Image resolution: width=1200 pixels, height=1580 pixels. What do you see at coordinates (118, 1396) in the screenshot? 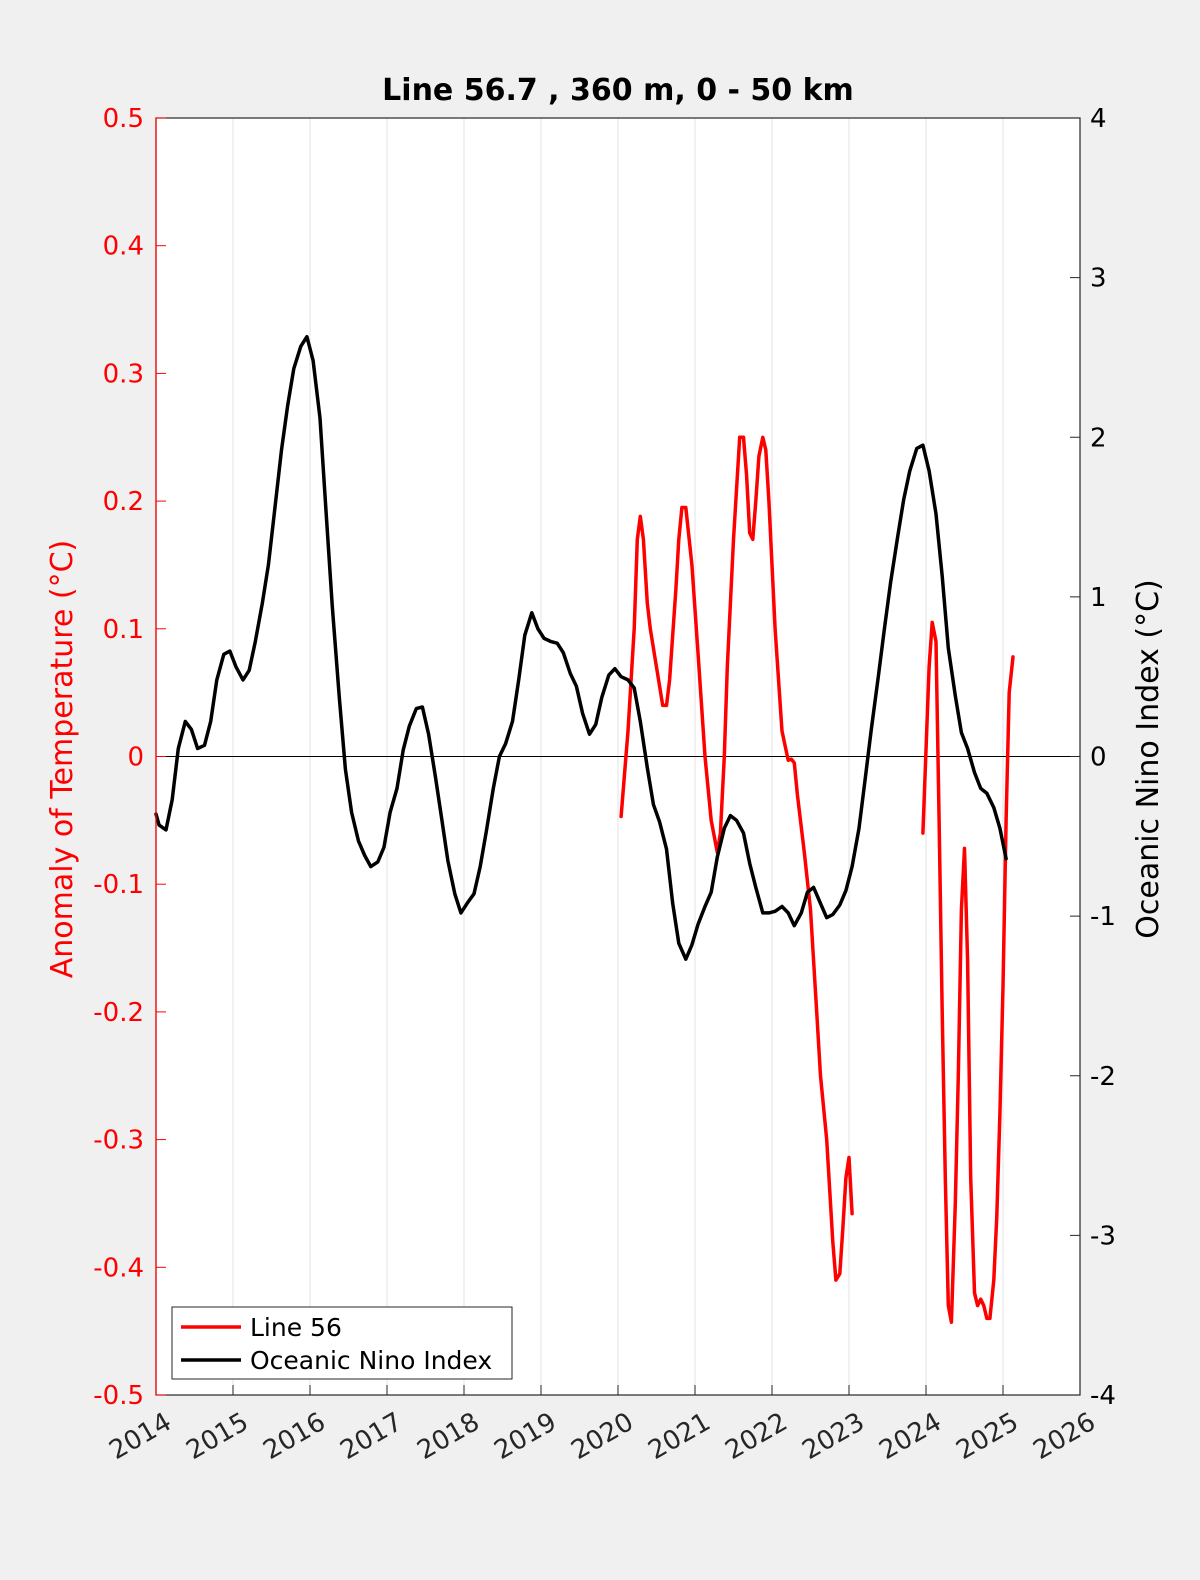
I see `y-left-tick-label: -0.5` at bounding box center [118, 1396].